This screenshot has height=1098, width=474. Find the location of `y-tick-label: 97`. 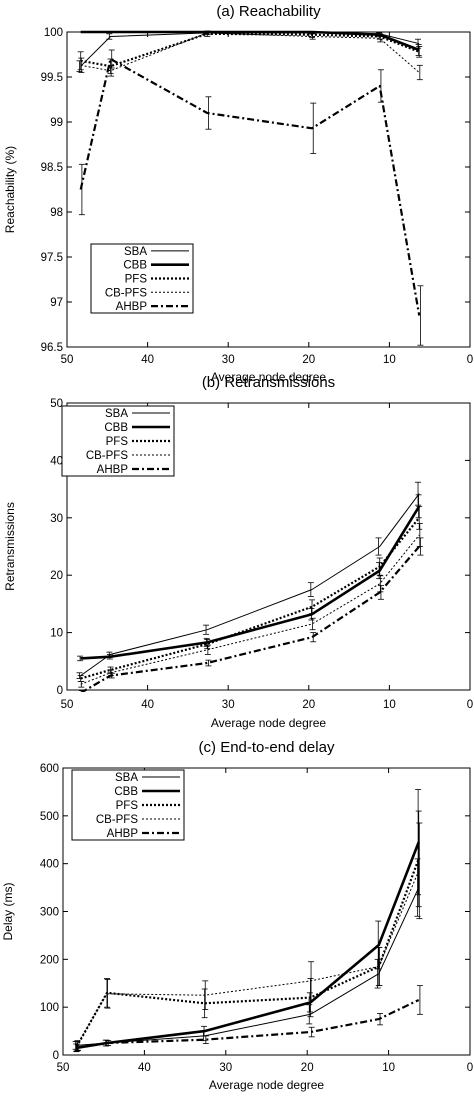

y-tick-label: 97 is located at coordinates (56, 303).